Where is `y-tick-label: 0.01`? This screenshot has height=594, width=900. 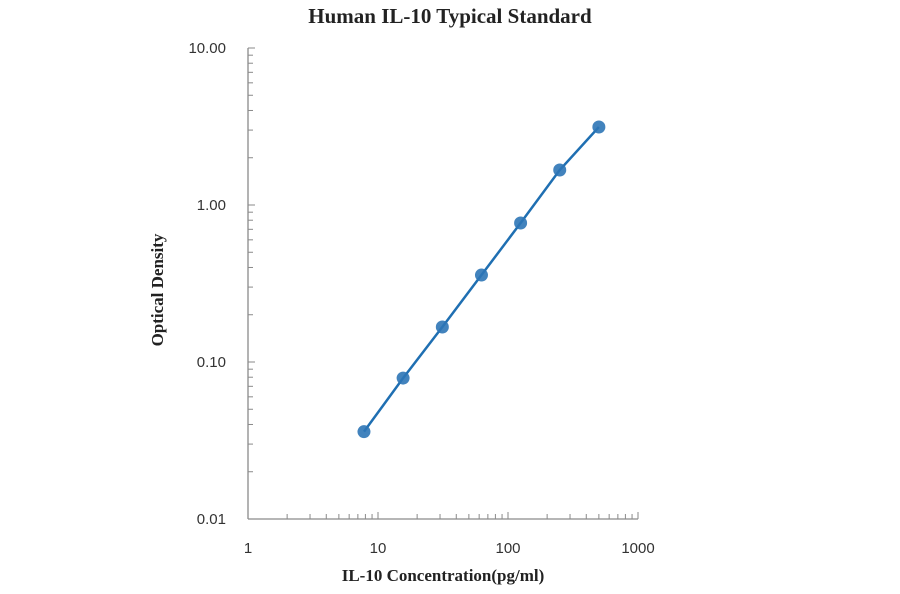
y-tick-label: 0.01 is located at coordinates (211, 519).